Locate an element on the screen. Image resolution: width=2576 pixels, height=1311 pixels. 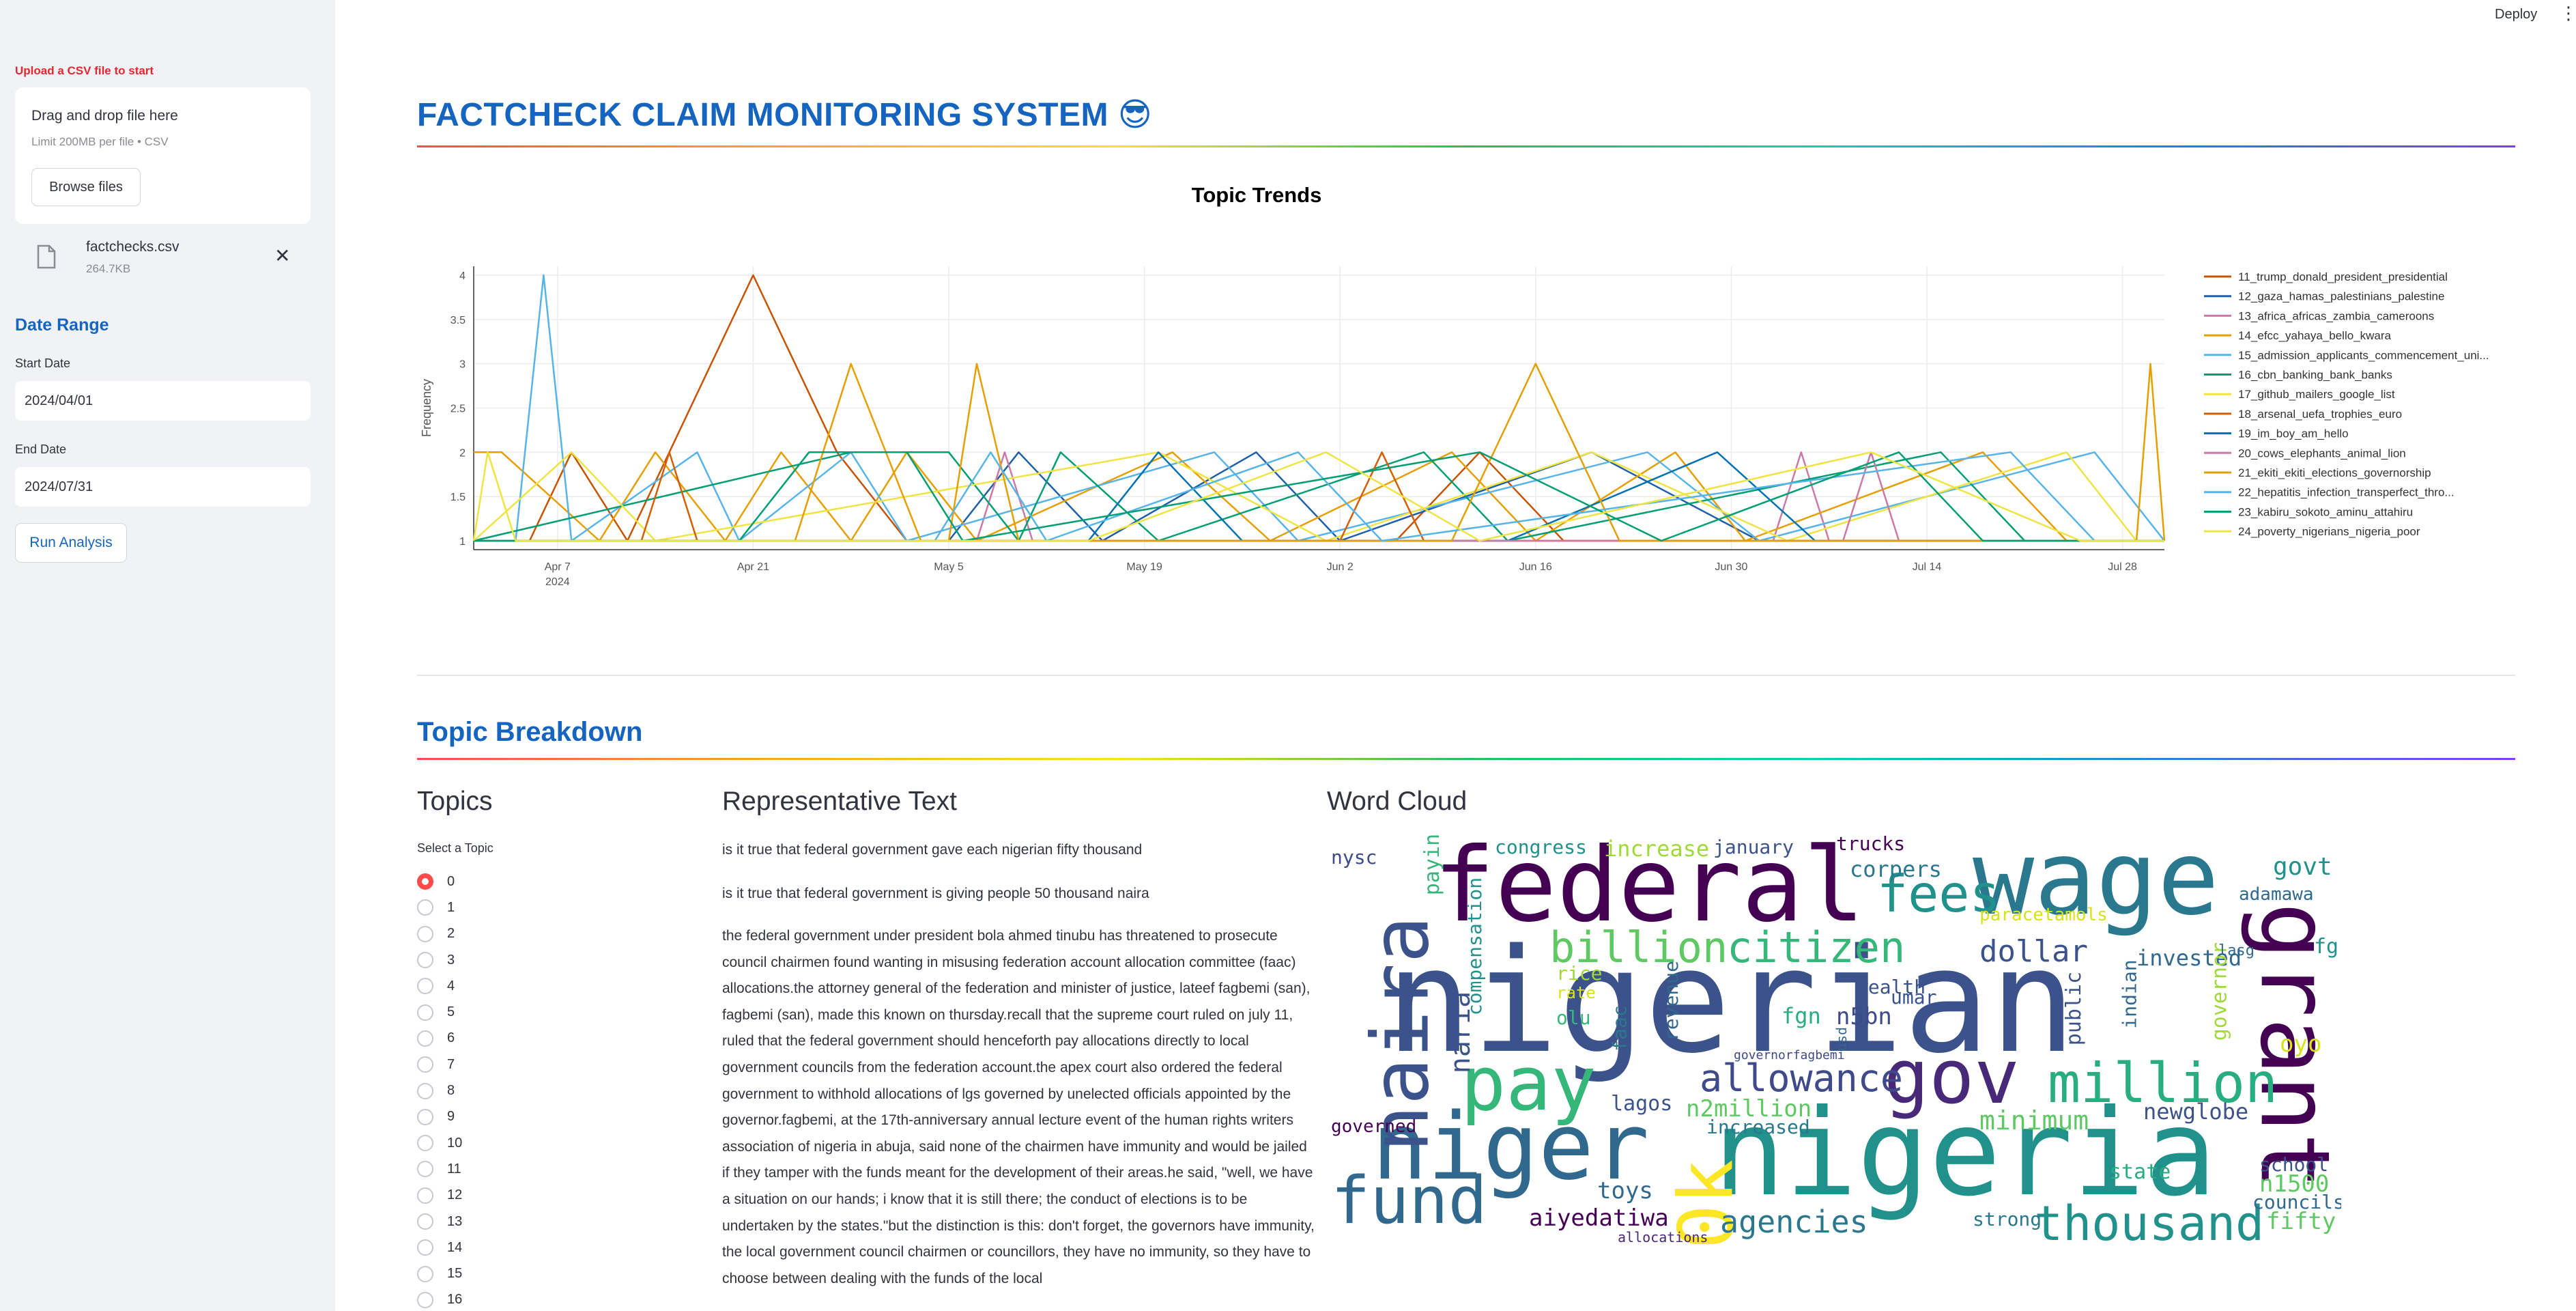
browse-files-button: Browse files is located at coordinates (86, 187).